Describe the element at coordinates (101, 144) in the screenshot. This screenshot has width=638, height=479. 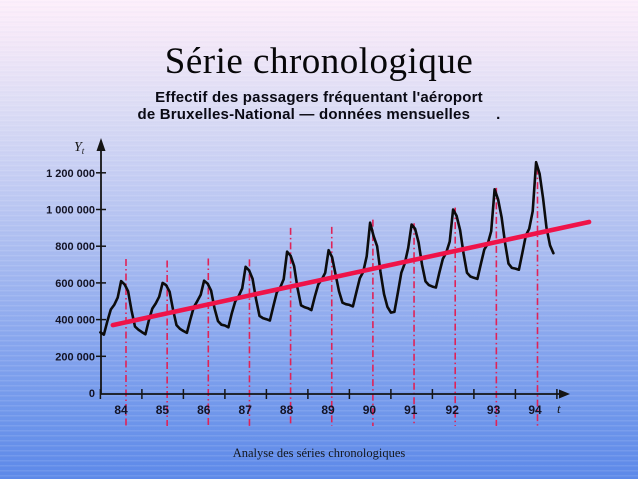
I see `y-axis-arrow` at that location.